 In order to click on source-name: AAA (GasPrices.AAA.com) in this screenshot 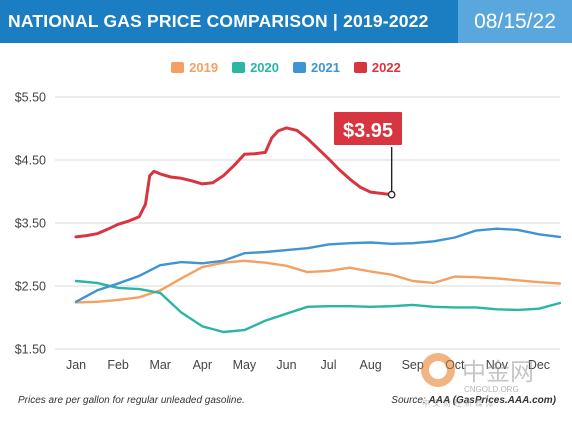, I will do `click(492, 400)`.